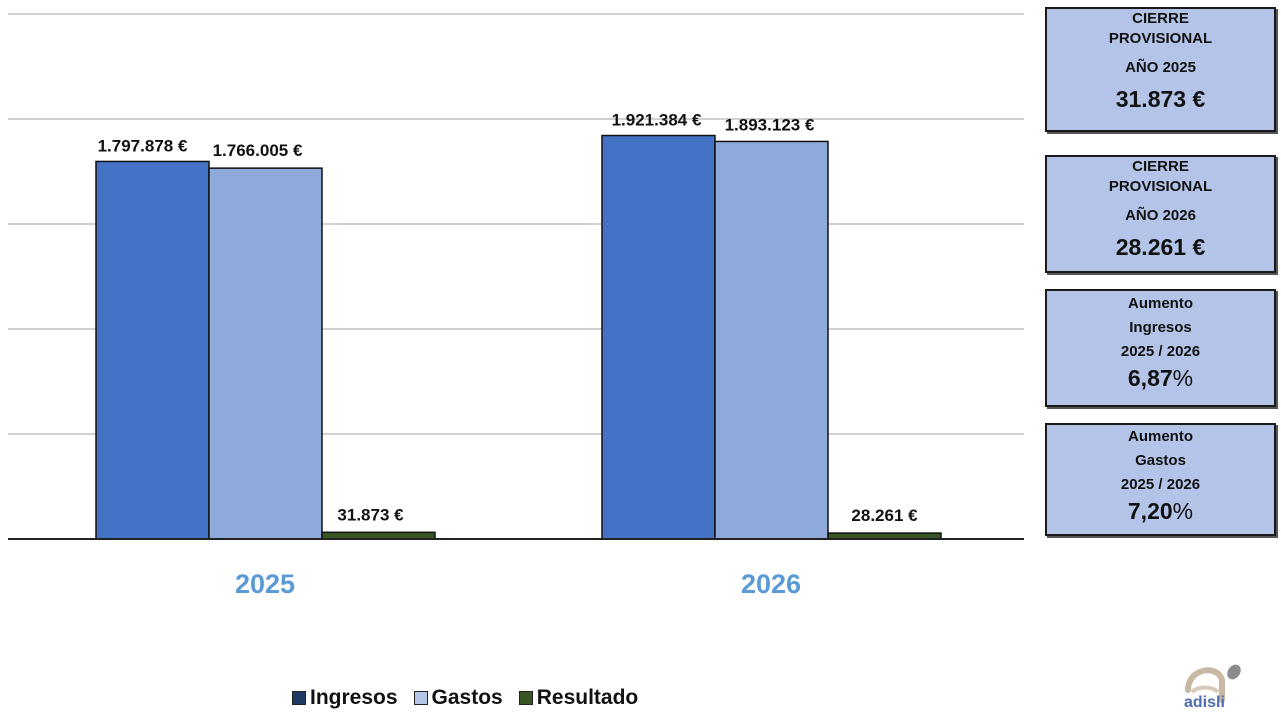 This screenshot has height=713, width=1281. Describe the element at coordinates (657, 120) in the screenshot. I see `data-label-ingresos-2026: 1.921.384 €` at that location.